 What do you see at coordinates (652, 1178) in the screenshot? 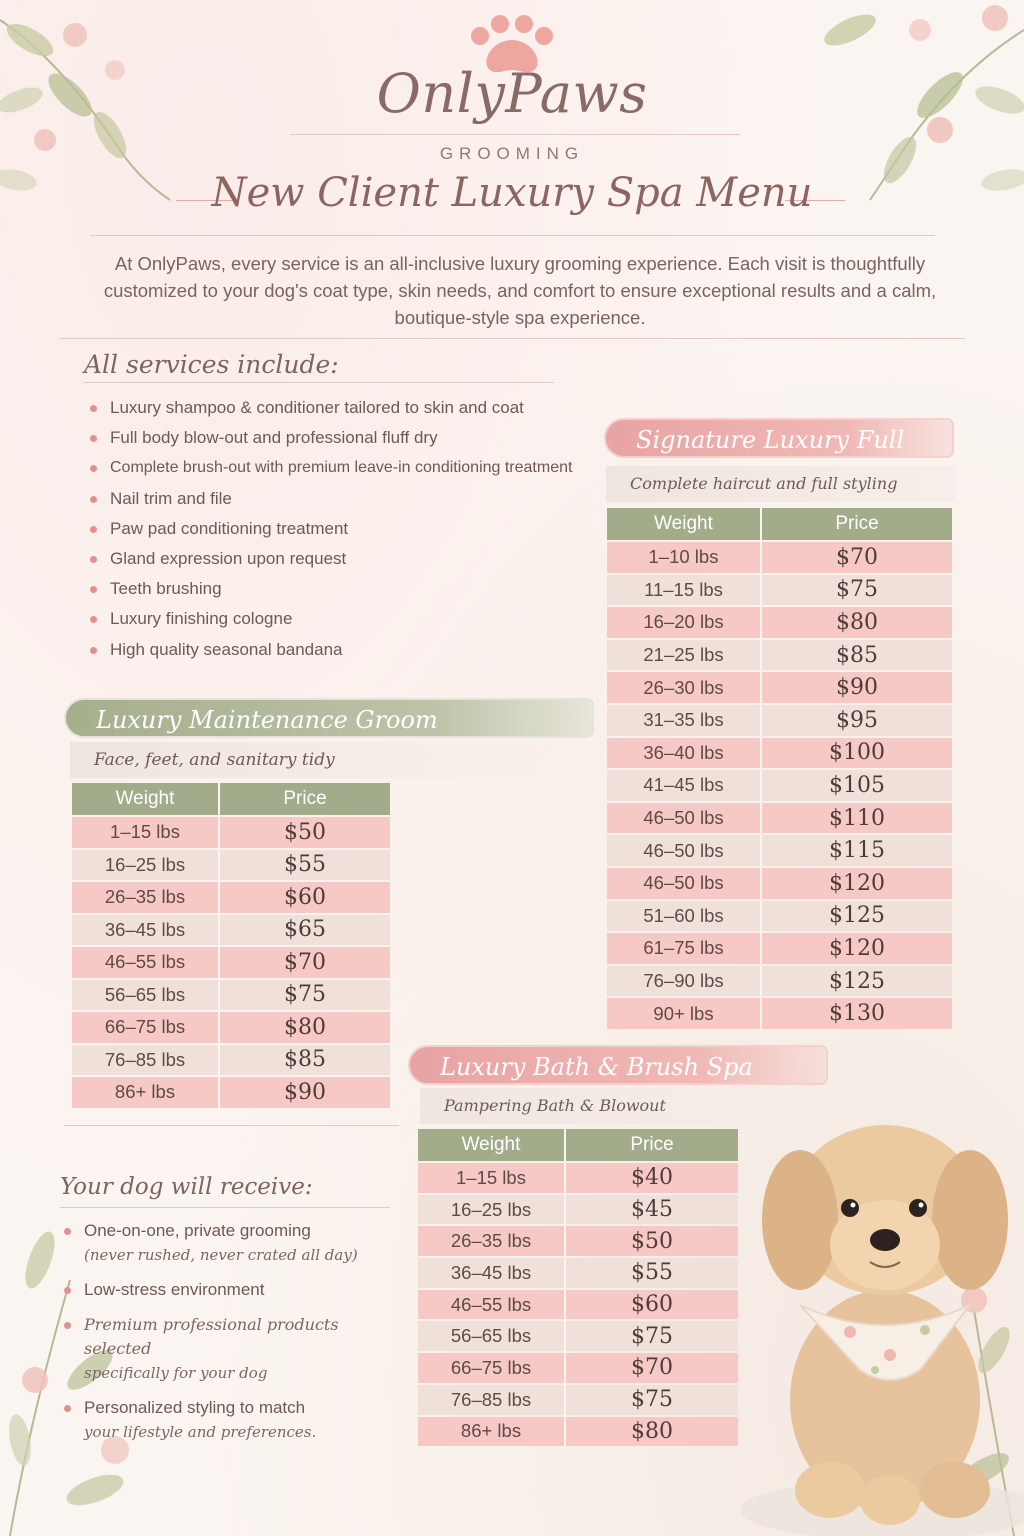
I see `price-cell: $40` at bounding box center [652, 1178].